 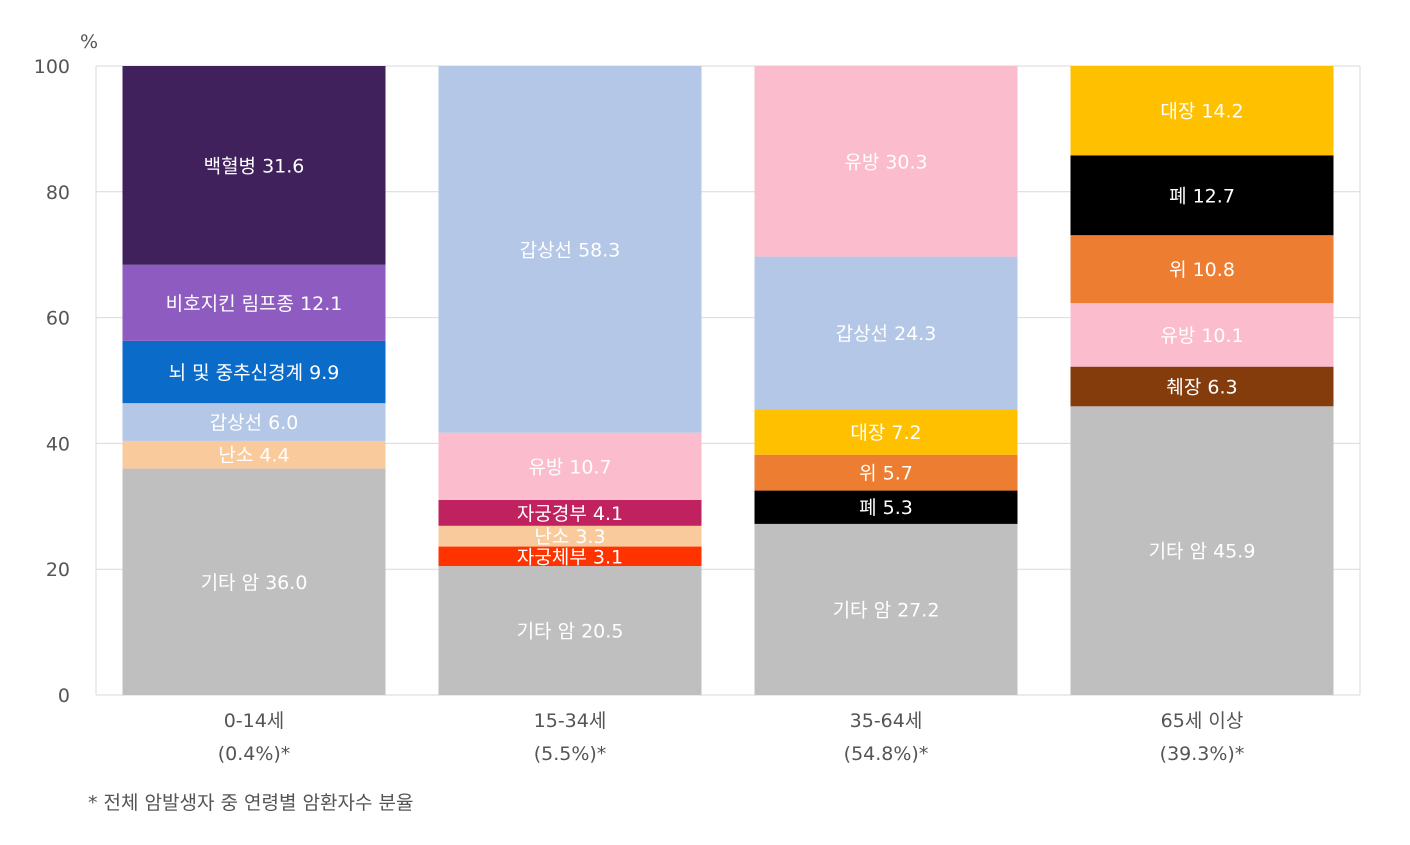 What do you see at coordinates (64, 696) in the screenshot?
I see `y-tick-label: 0` at bounding box center [64, 696].